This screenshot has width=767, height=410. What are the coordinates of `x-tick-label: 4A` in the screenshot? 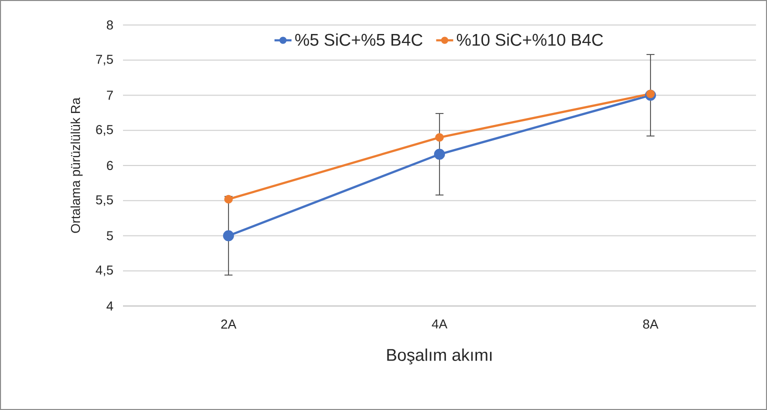 It's located at (440, 324).